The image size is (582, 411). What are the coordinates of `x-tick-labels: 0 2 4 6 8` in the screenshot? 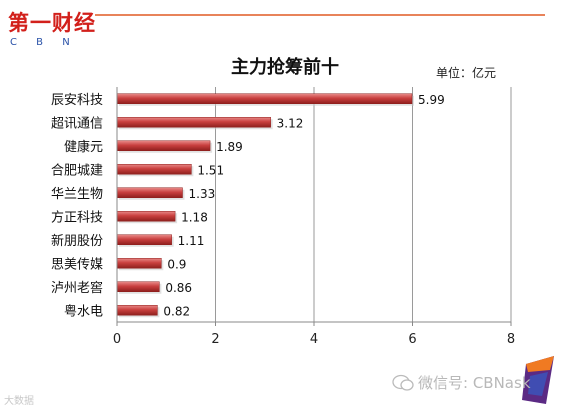 It's located at (314, 334).